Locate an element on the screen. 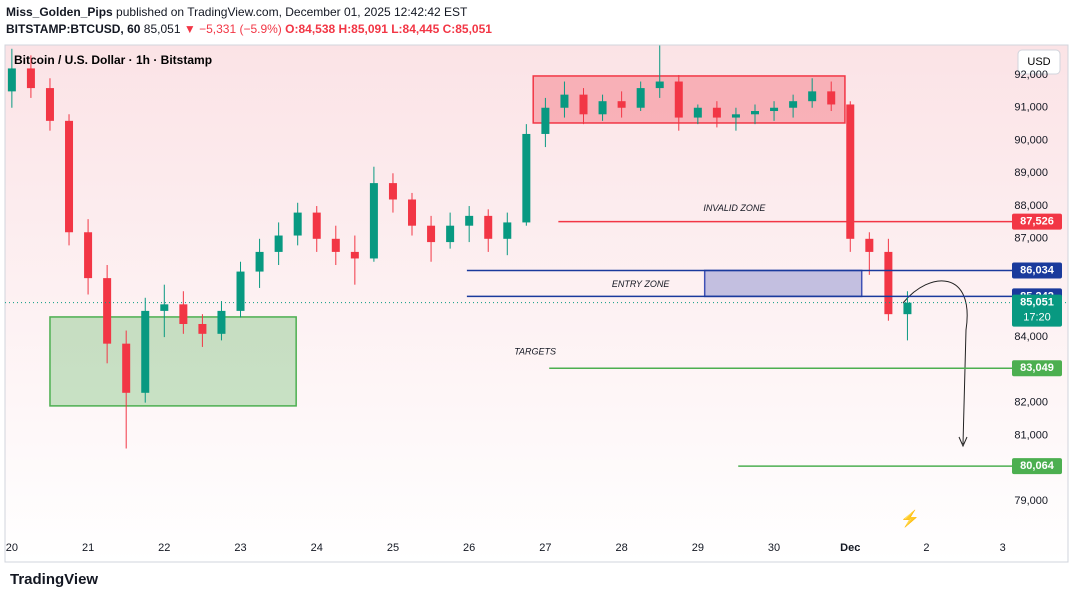  chart-title: Bitcoin / U.S. Dollar · 1h · Bitstamp is located at coordinates (113, 60).